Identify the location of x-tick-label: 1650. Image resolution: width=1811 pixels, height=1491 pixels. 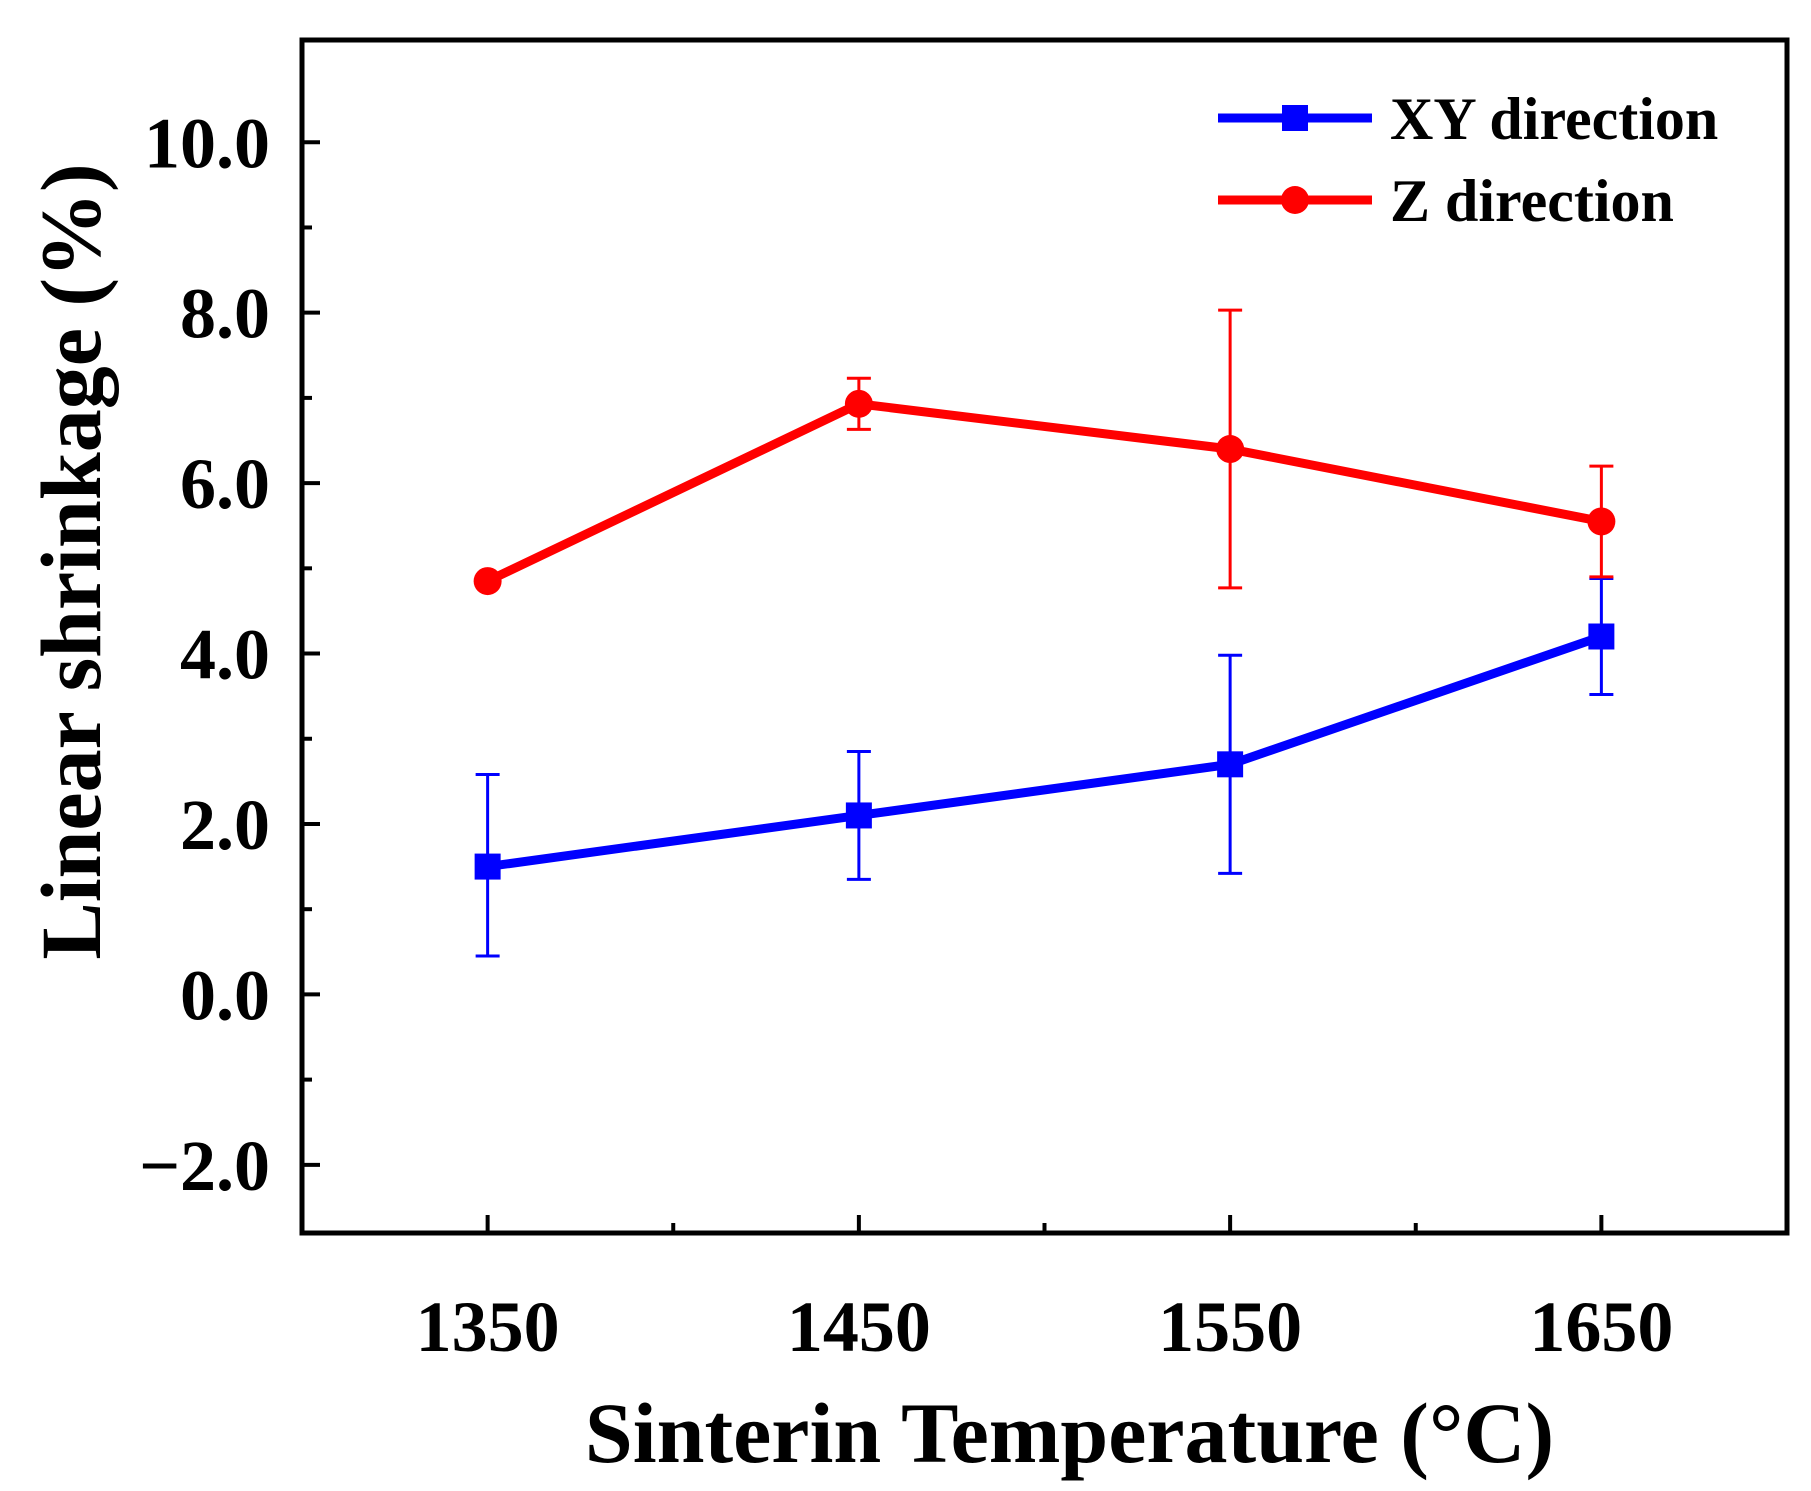
(1601, 1327).